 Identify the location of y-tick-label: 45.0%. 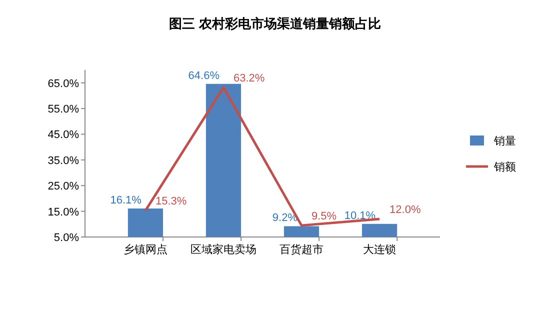
(64, 135).